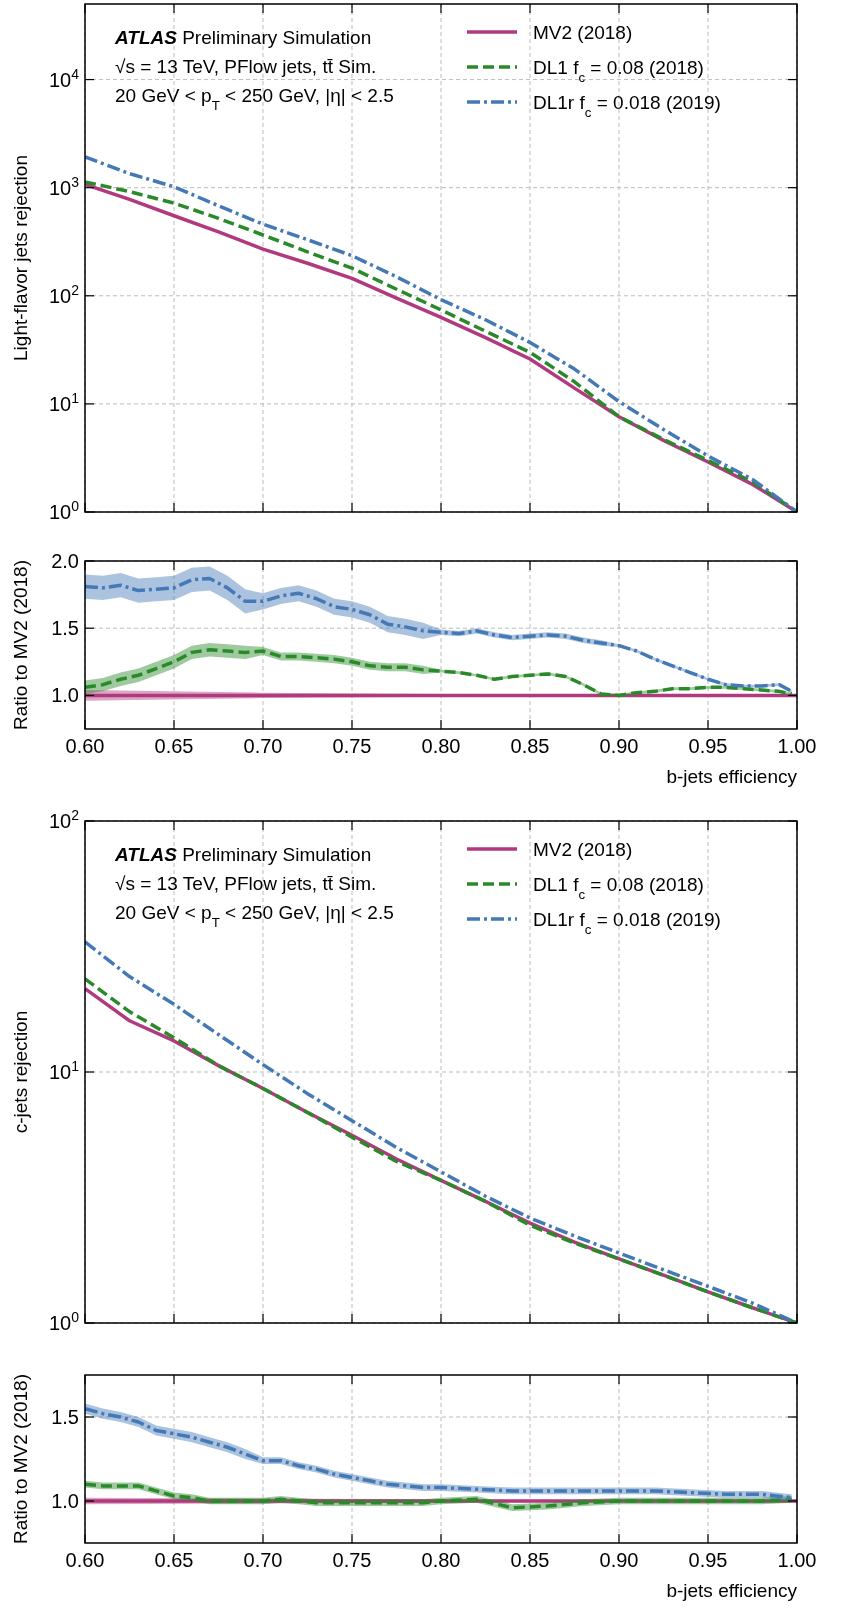  What do you see at coordinates (65, 561) in the screenshot?
I see `y-tick-label: 2.0` at bounding box center [65, 561].